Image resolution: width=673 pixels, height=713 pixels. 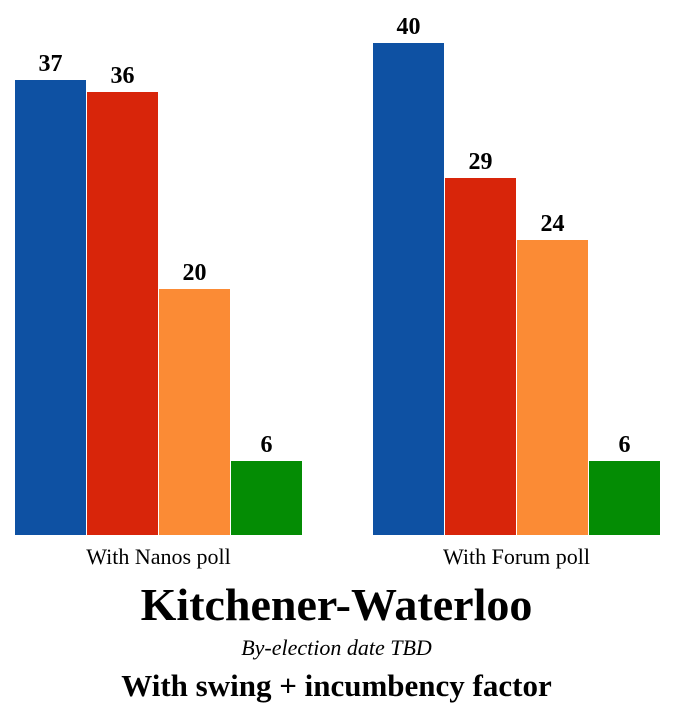 I want to click on group-label: With Forum poll, so click(x=516, y=556).